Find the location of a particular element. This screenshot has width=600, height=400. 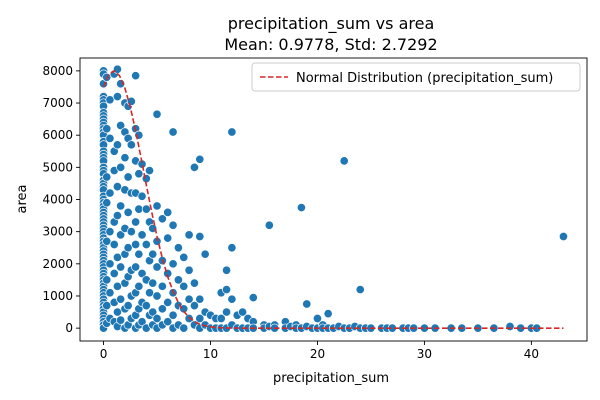

legend-box is located at coordinates (416, 77).